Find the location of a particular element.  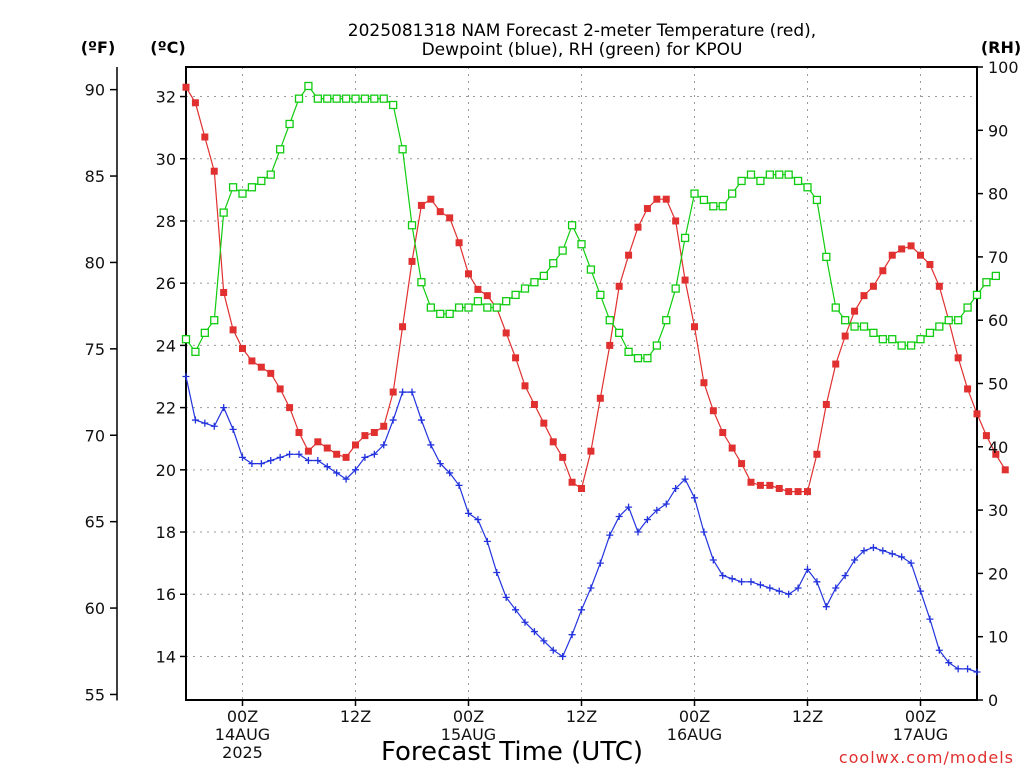

fahrenheit-tick-label: 65 is located at coordinates (95, 522).